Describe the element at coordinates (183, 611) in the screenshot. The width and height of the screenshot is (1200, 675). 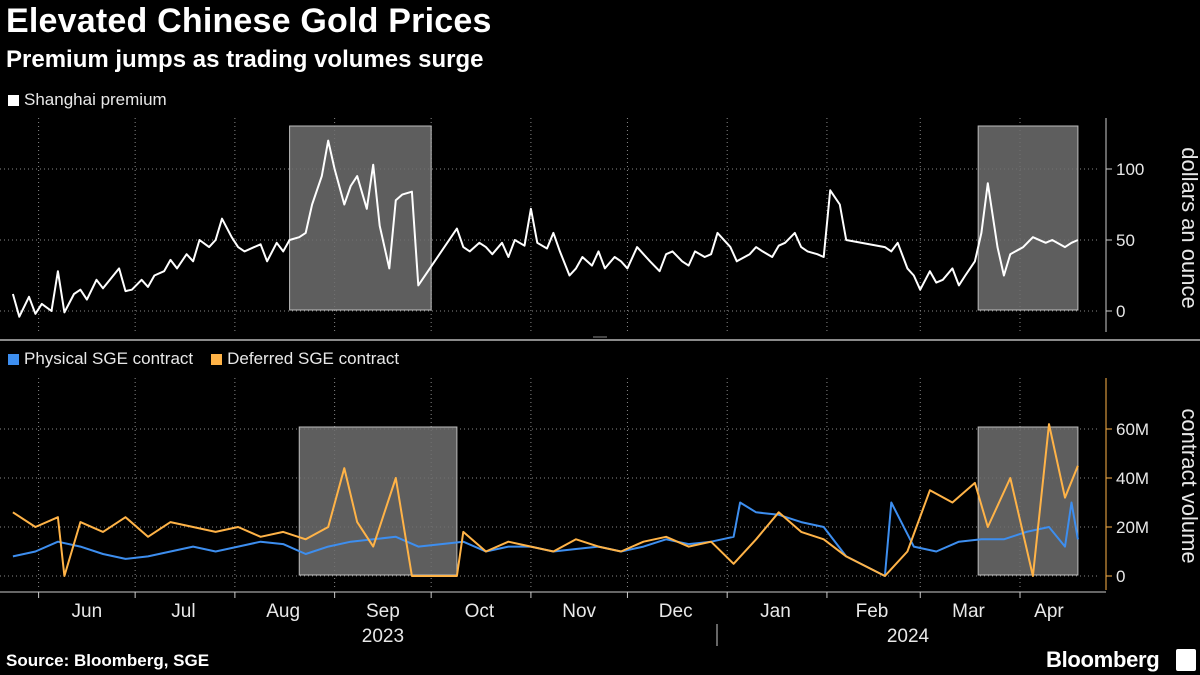
I see `x-tick-label: Jul` at that location.